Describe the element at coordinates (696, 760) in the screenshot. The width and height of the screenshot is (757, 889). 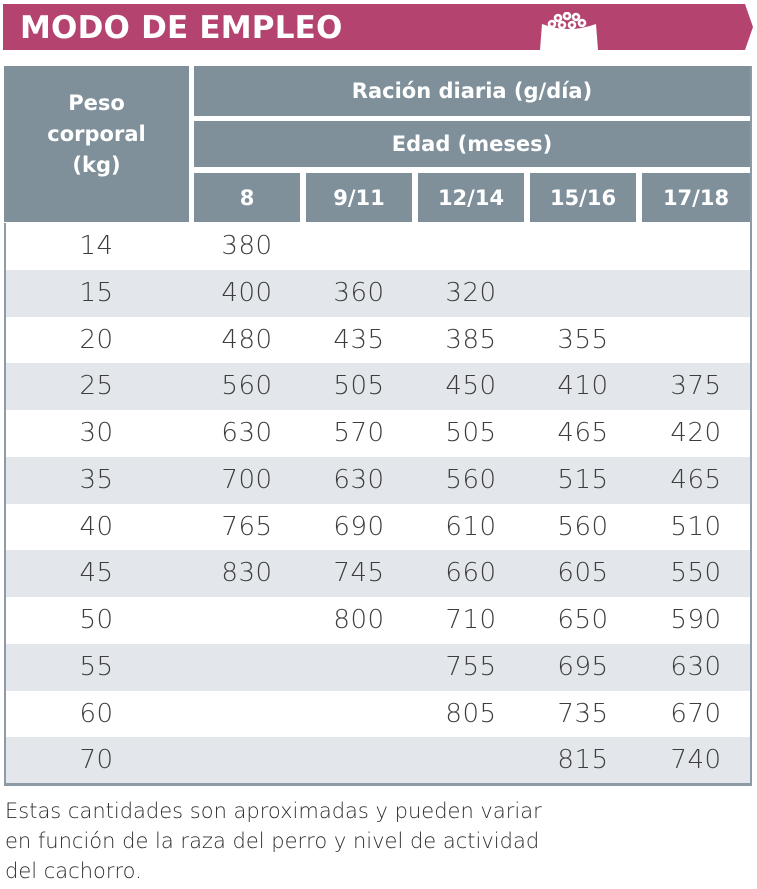
I see `value-cell: 740` at that location.